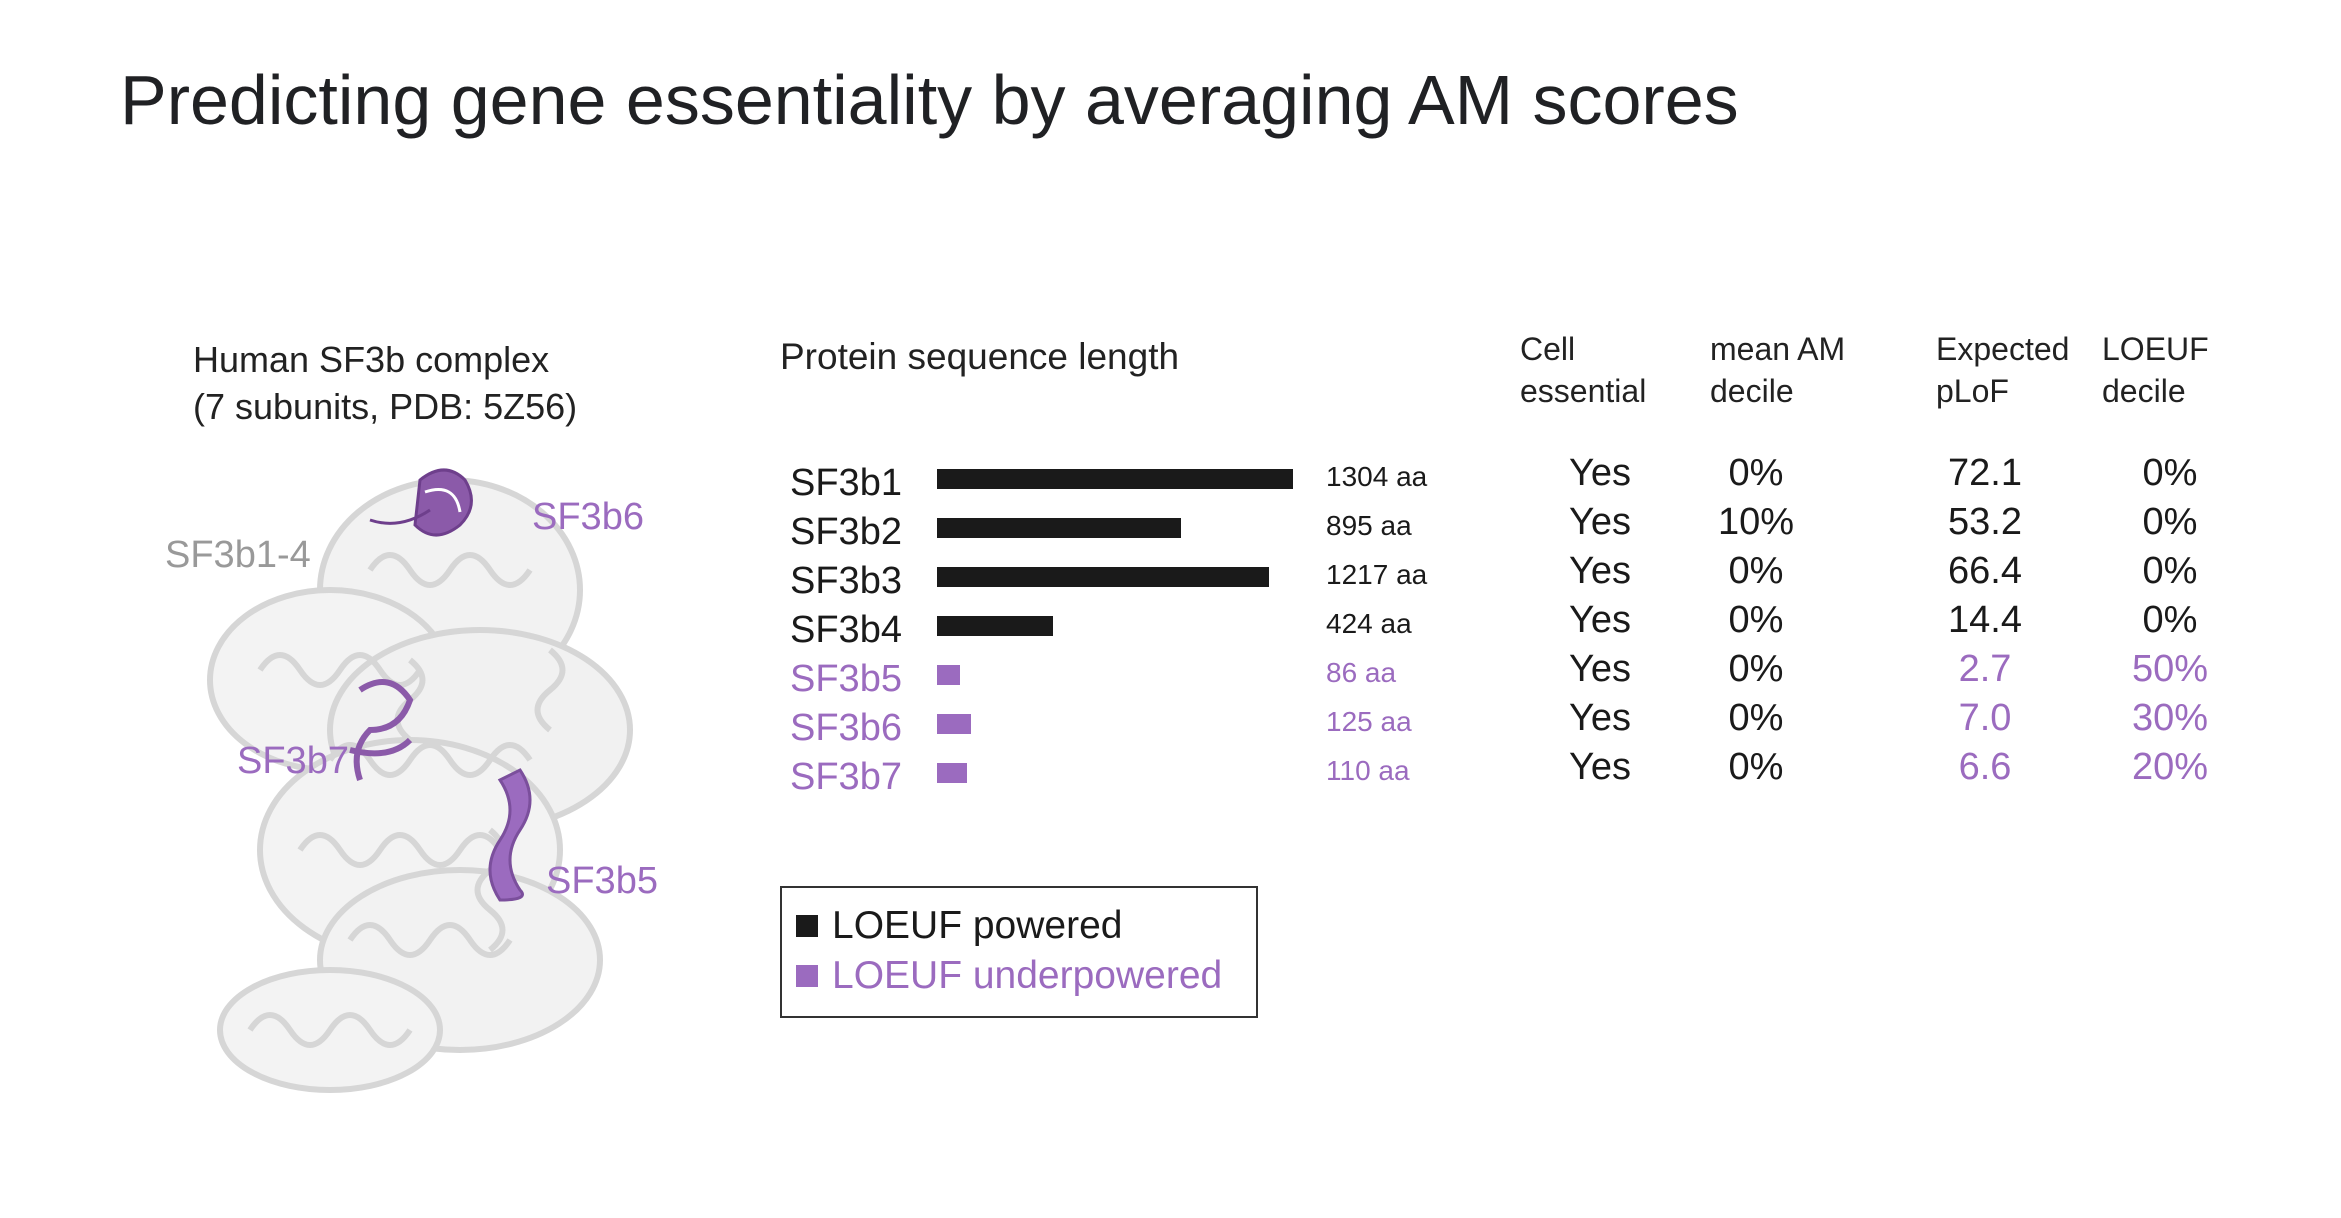 The width and height of the screenshot is (2341, 1218). Describe the element at coordinates (1583, 370) in the screenshot. I see `col-header-cell-essential: Cell essential` at that location.